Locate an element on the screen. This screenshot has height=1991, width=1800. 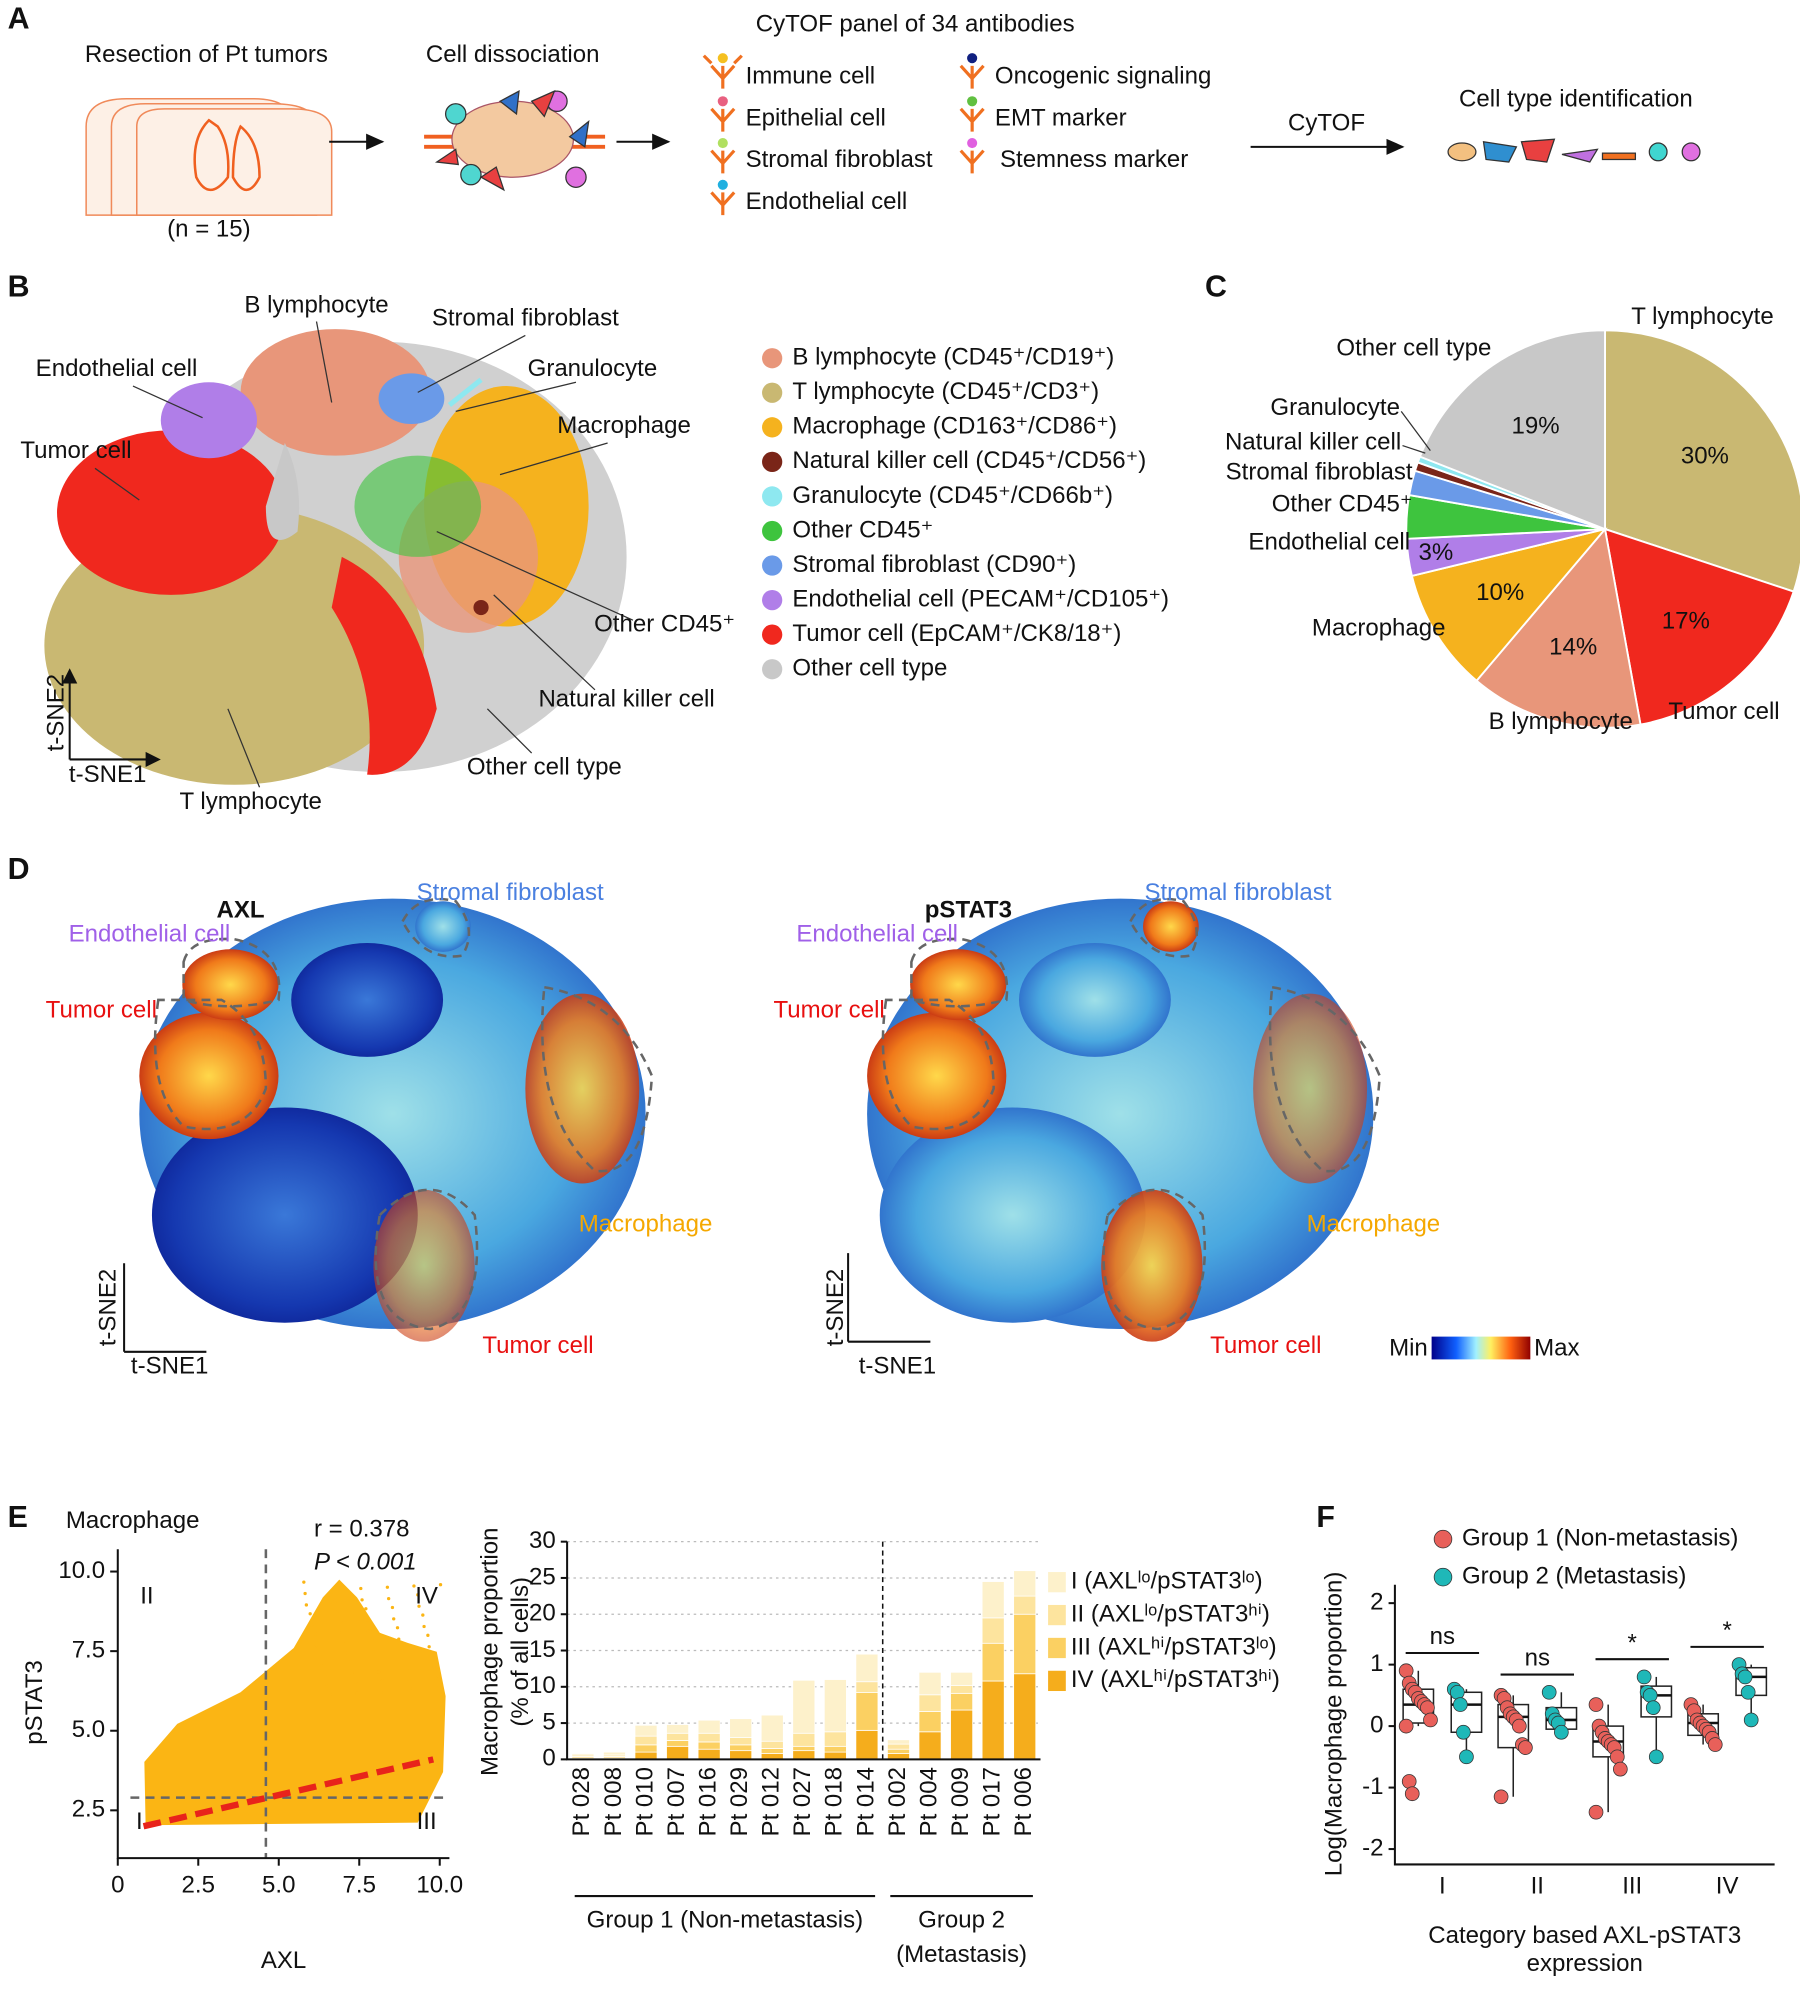
slice-label: Tumor cell is located at coordinates (1723, 711).